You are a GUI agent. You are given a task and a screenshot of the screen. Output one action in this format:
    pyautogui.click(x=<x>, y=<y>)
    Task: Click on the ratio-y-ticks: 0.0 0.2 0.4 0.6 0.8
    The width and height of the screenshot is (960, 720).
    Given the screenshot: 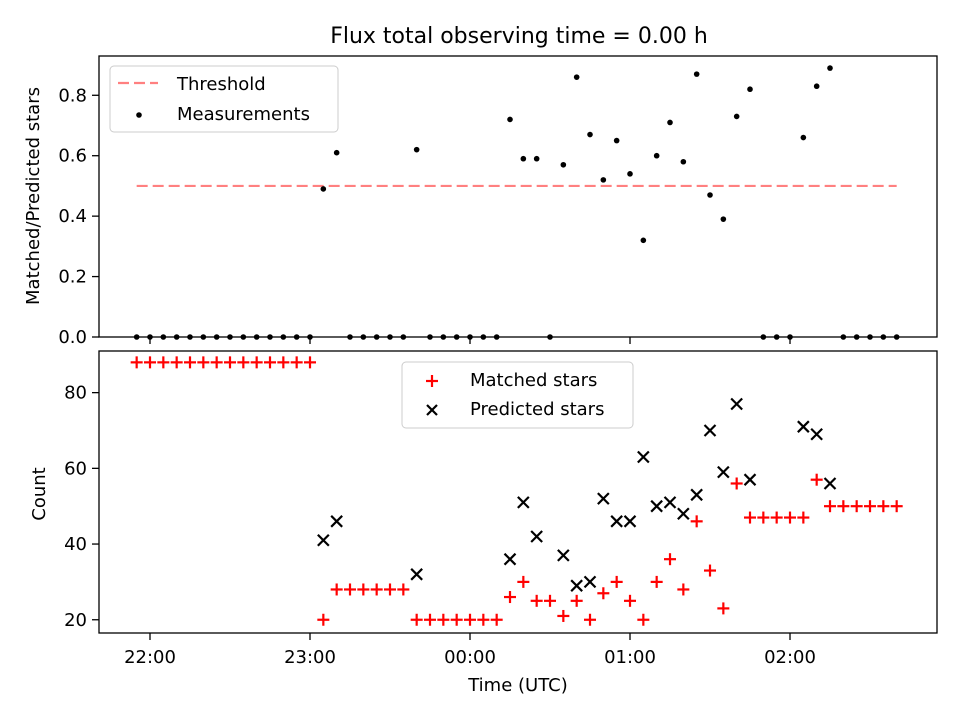 What is the action you would take?
    pyautogui.click(x=78, y=216)
    